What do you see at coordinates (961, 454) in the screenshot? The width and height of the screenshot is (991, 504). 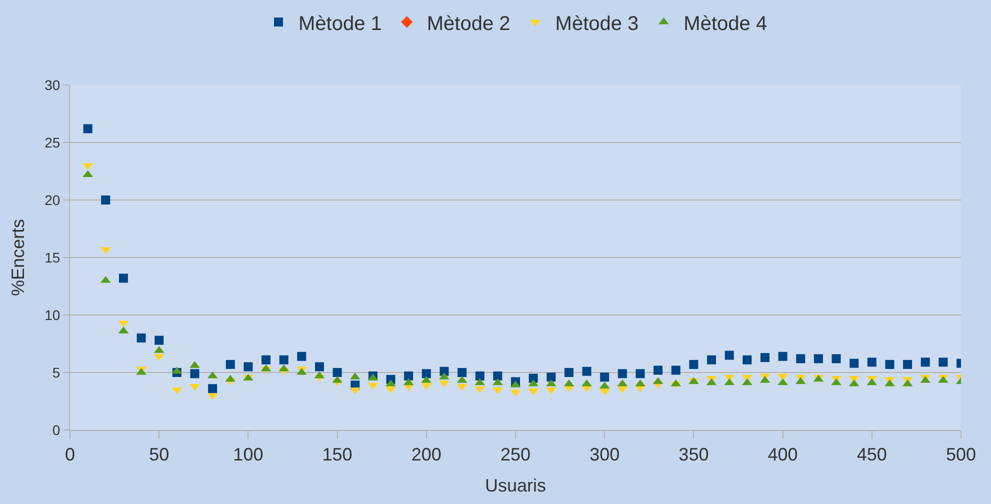 I see `x-tick-label: 500` at bounding box center [961, 454].